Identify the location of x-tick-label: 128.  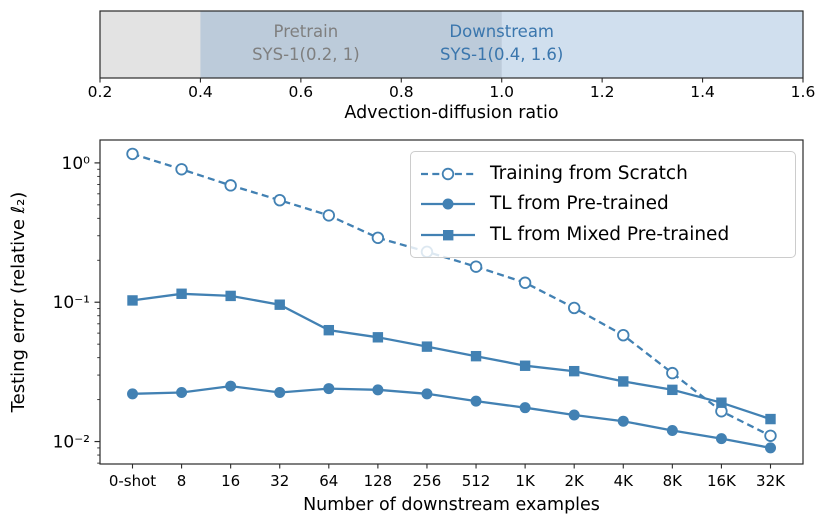
(378, 481).